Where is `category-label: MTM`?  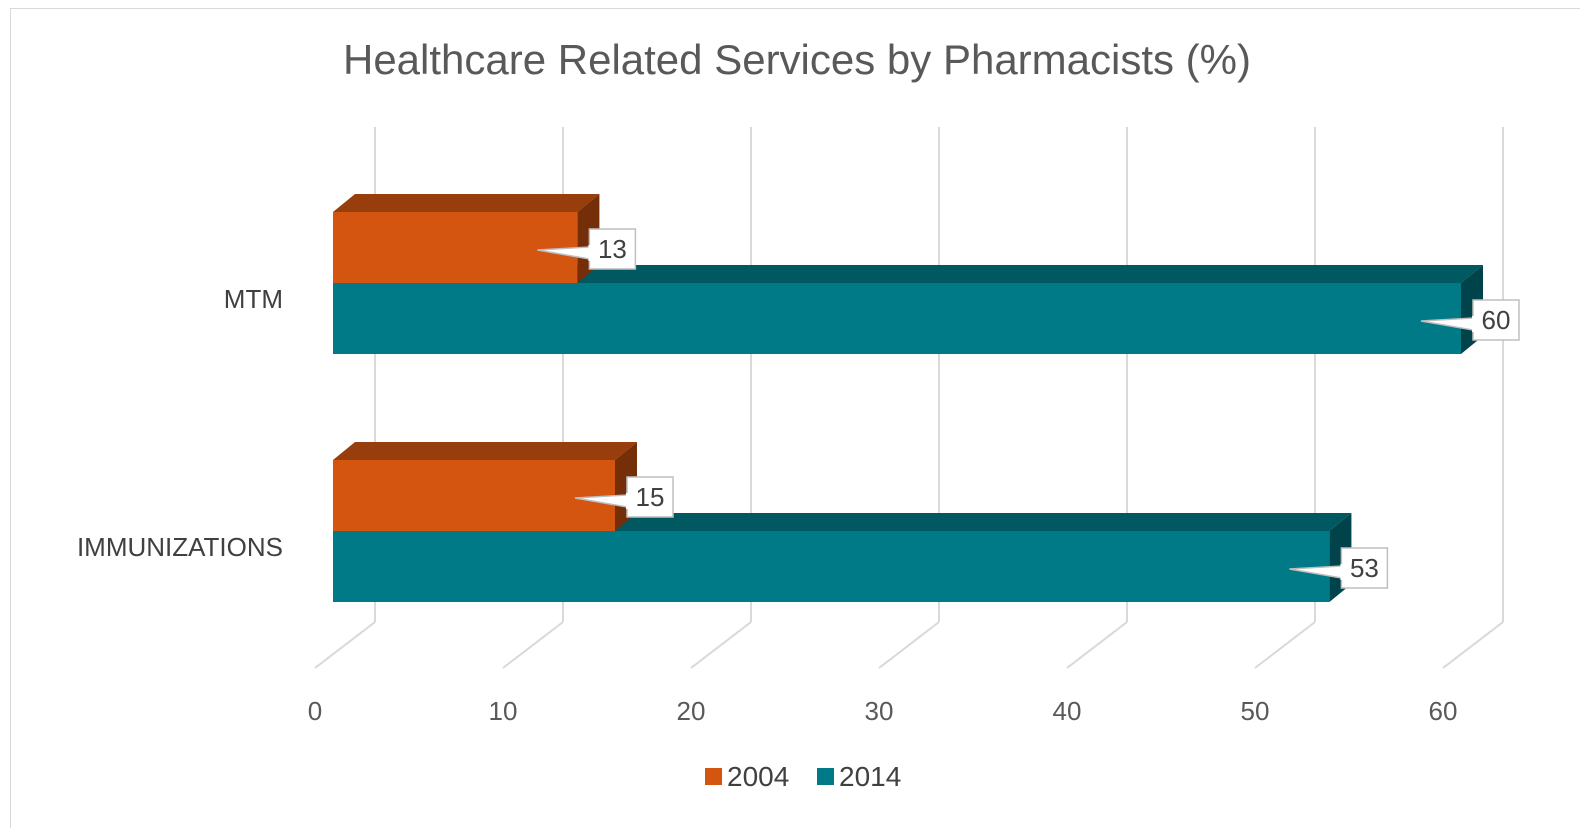
category-label: MTM is located at coordinates (253, 299).